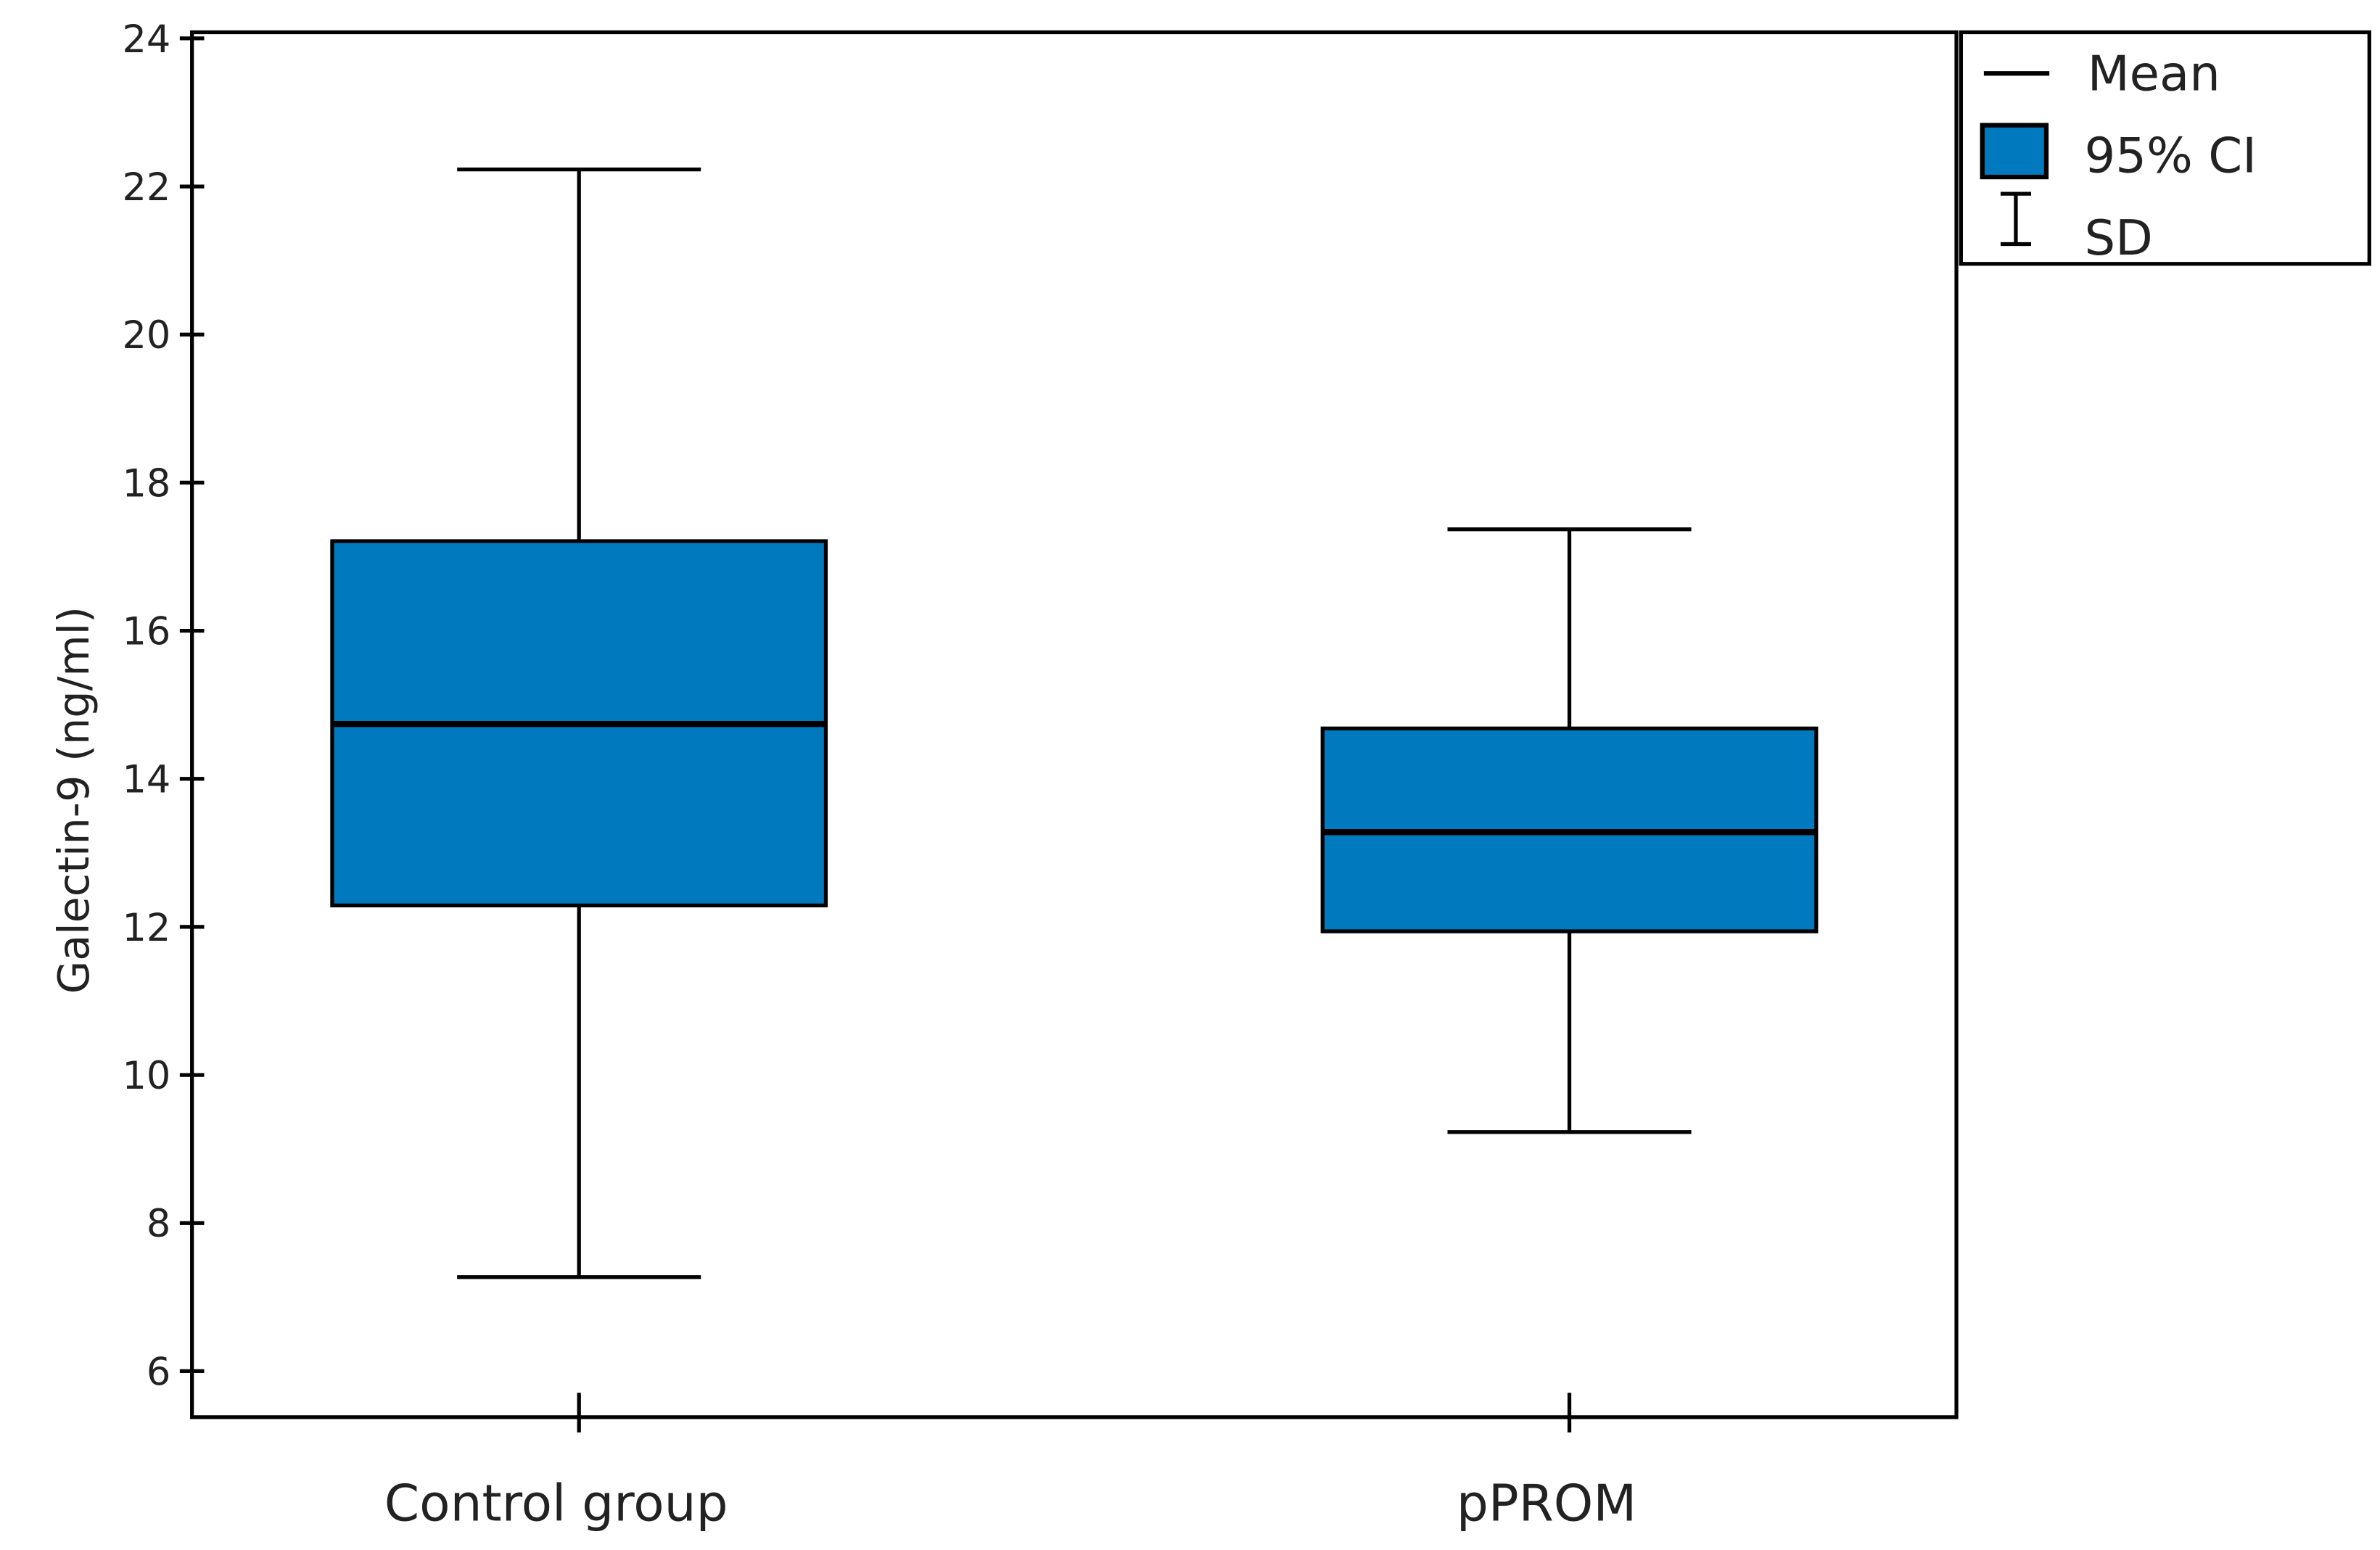  What do you see at coordinates (146, 483) in the screenshot?
I see `y-tick-label: 18` at bounding box center [146, 483].